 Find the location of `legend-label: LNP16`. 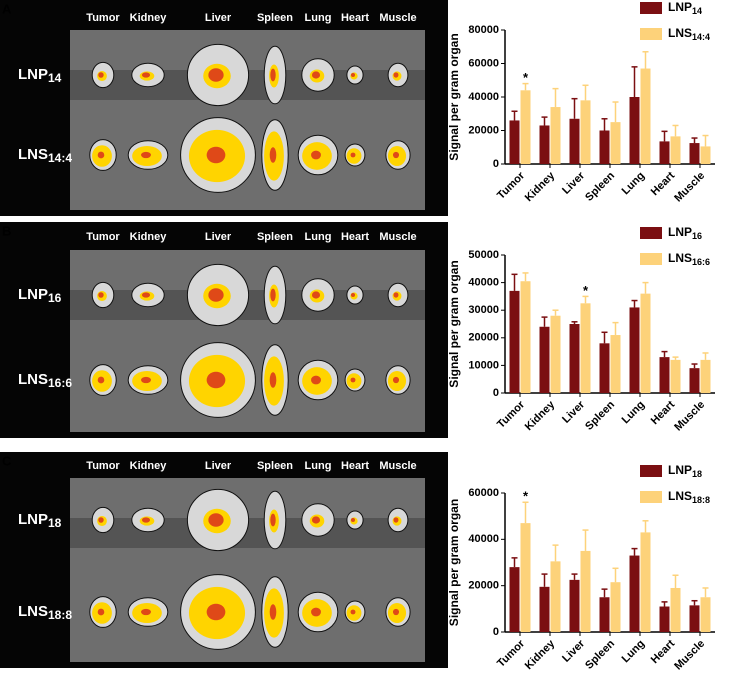

legend-label: LNP16 is located at coordinates (685, 233).